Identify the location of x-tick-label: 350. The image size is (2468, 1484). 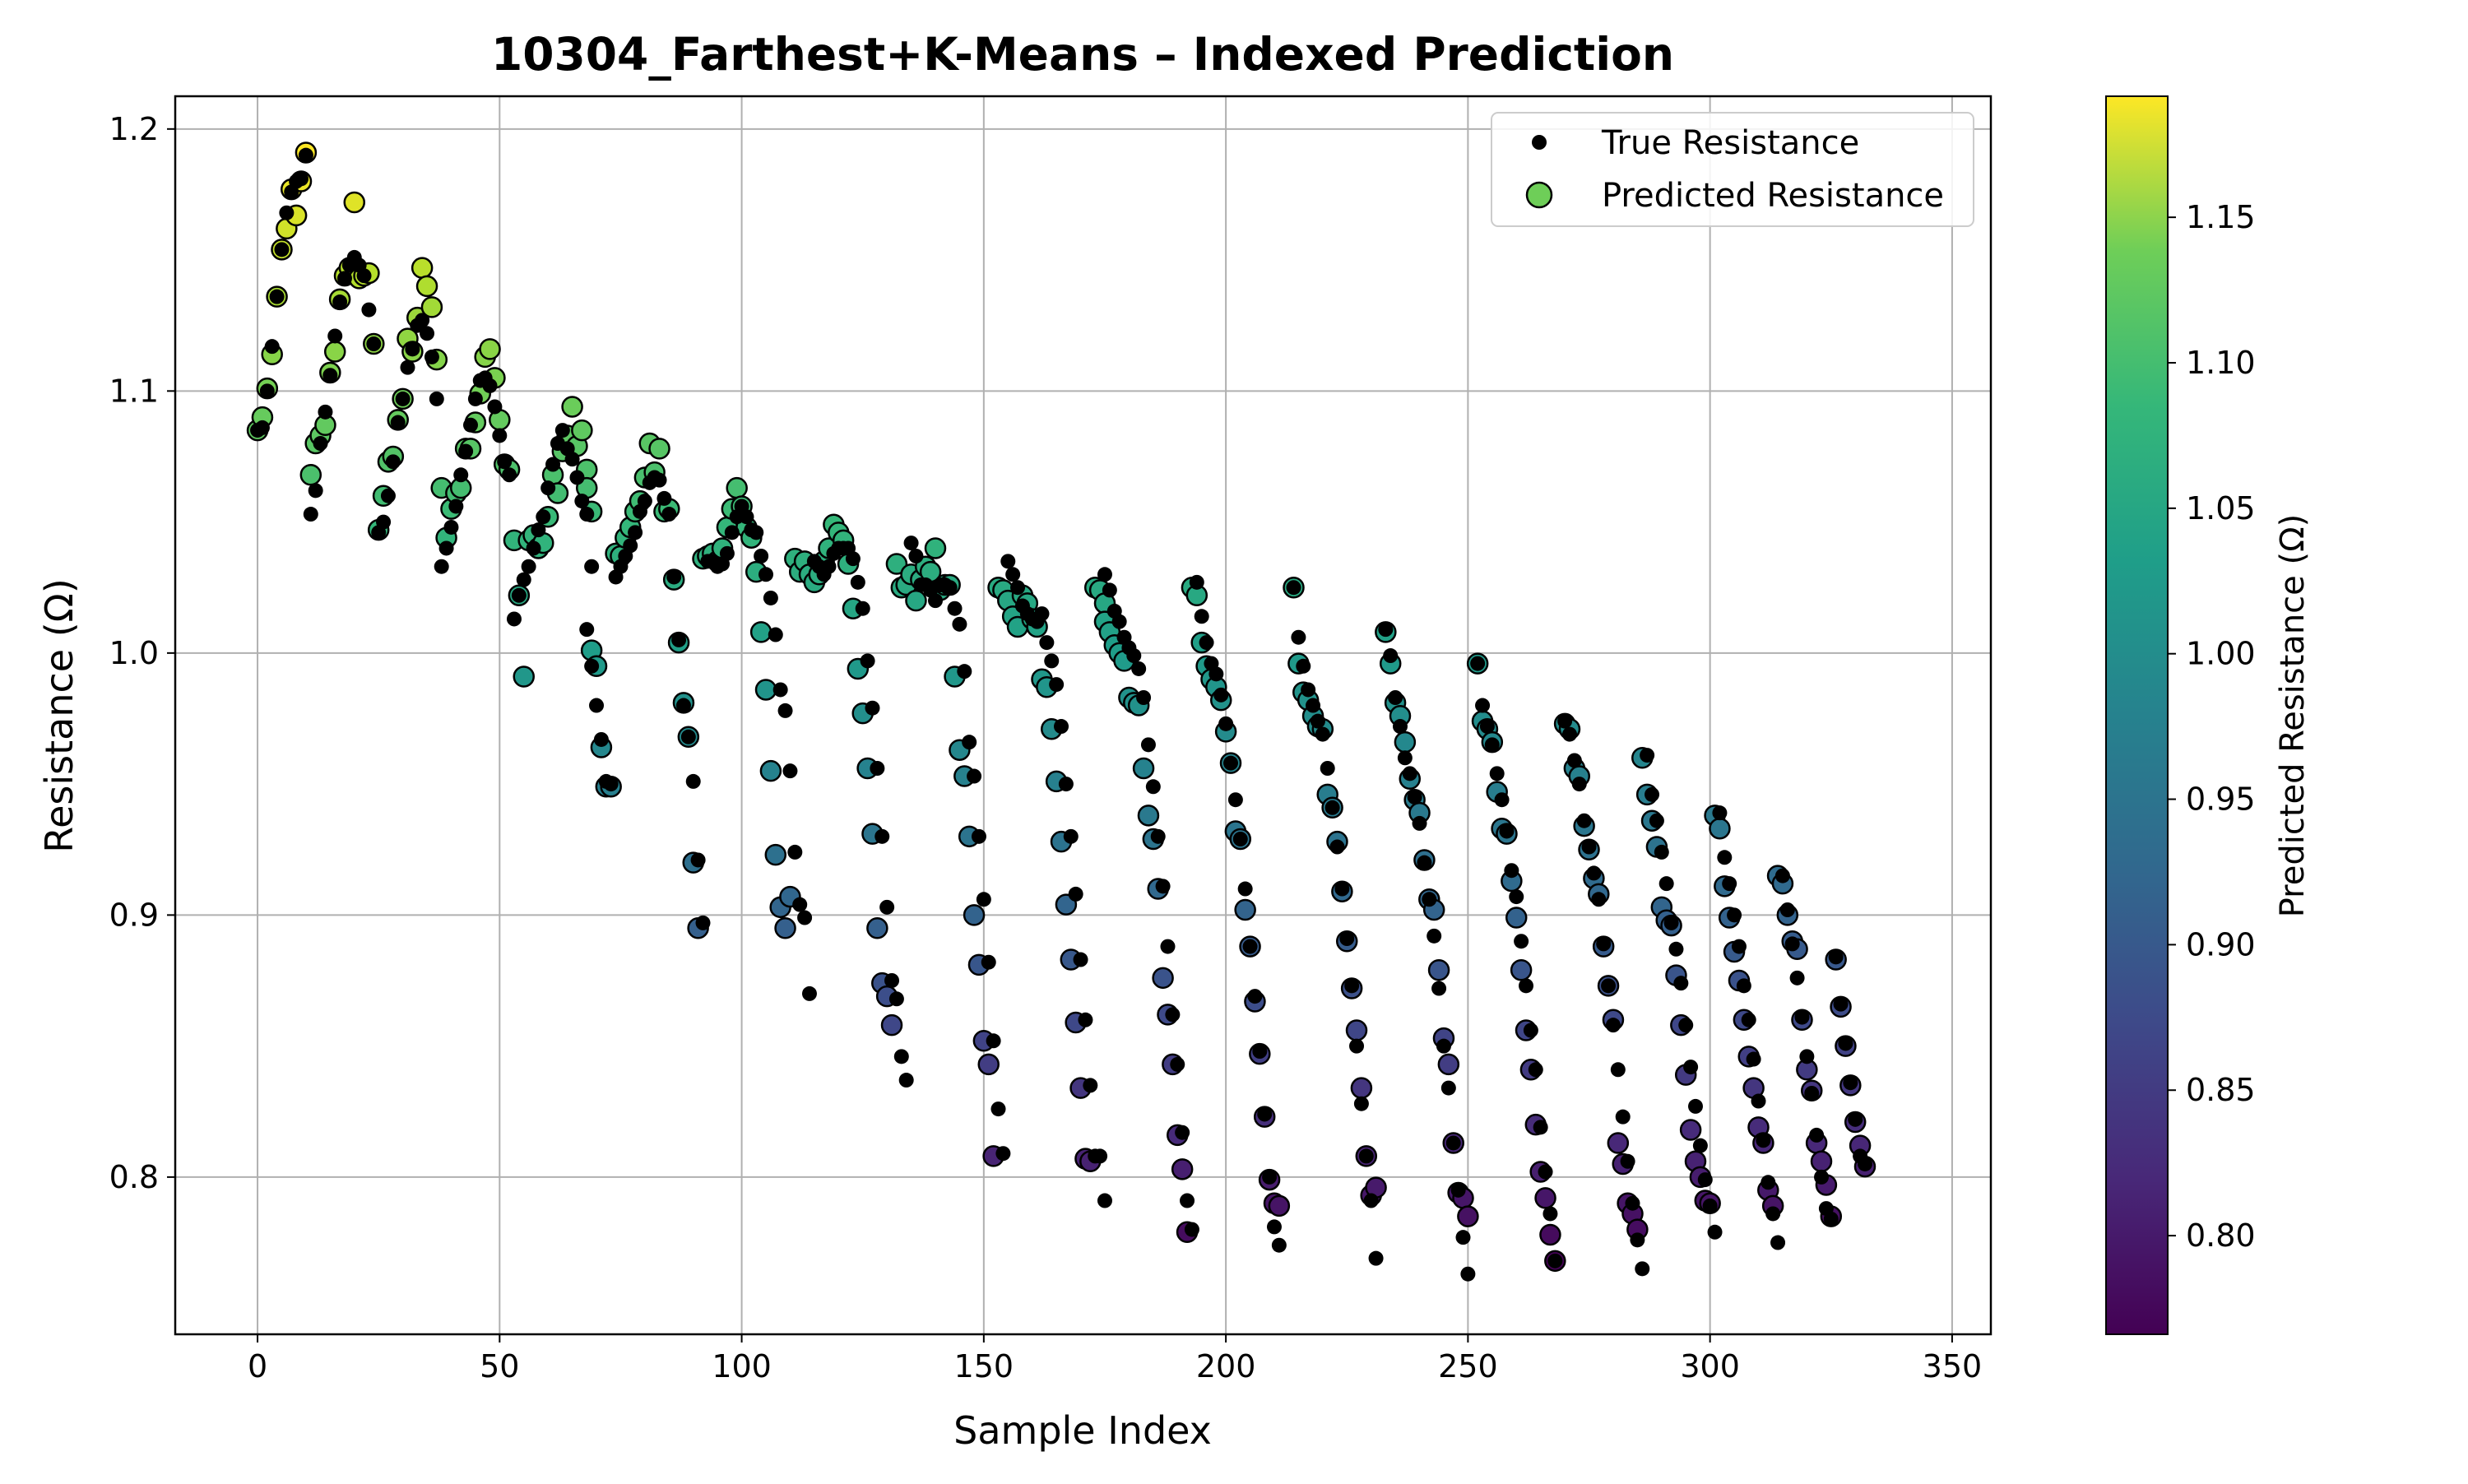
(1953, 1366).